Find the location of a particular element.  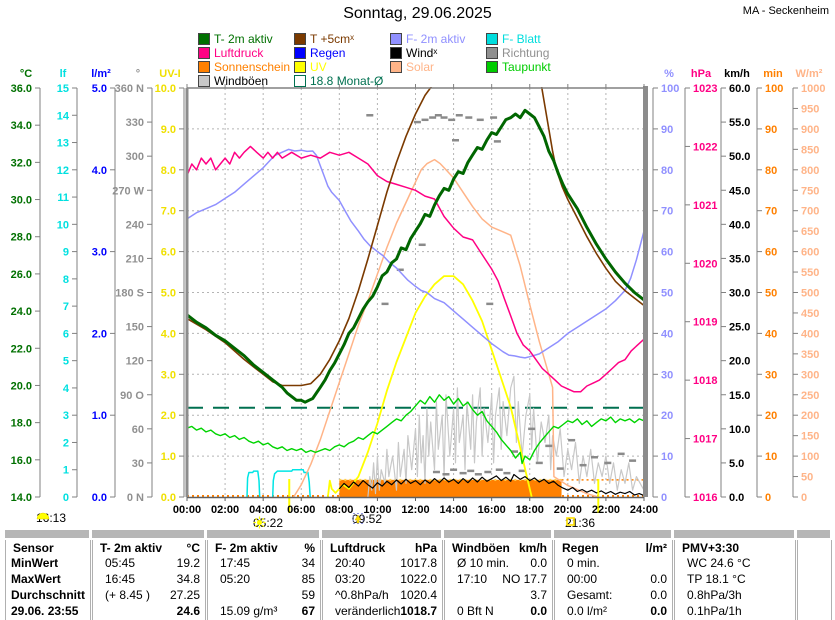

legend-label: UV is located at coordinates (318, 67).